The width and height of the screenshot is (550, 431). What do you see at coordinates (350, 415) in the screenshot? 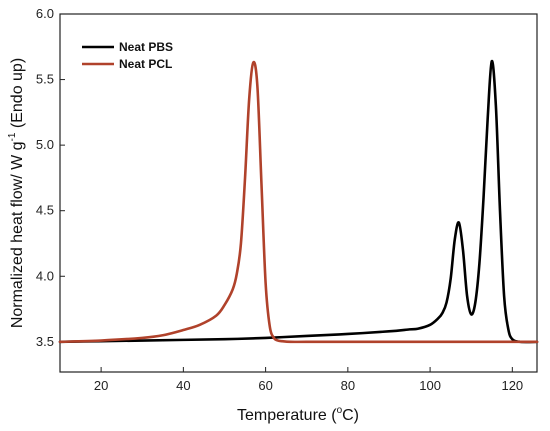
I see `x-axis-title-end: C)` at bounding box center [350, 415].